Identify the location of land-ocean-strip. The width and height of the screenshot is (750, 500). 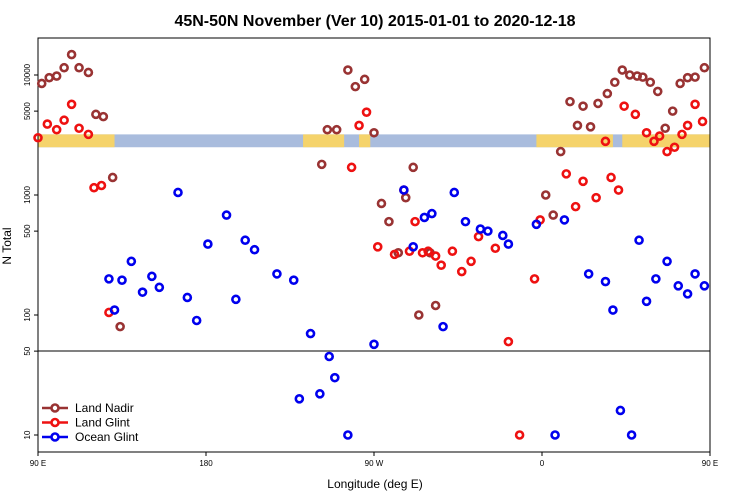
(374, 141).